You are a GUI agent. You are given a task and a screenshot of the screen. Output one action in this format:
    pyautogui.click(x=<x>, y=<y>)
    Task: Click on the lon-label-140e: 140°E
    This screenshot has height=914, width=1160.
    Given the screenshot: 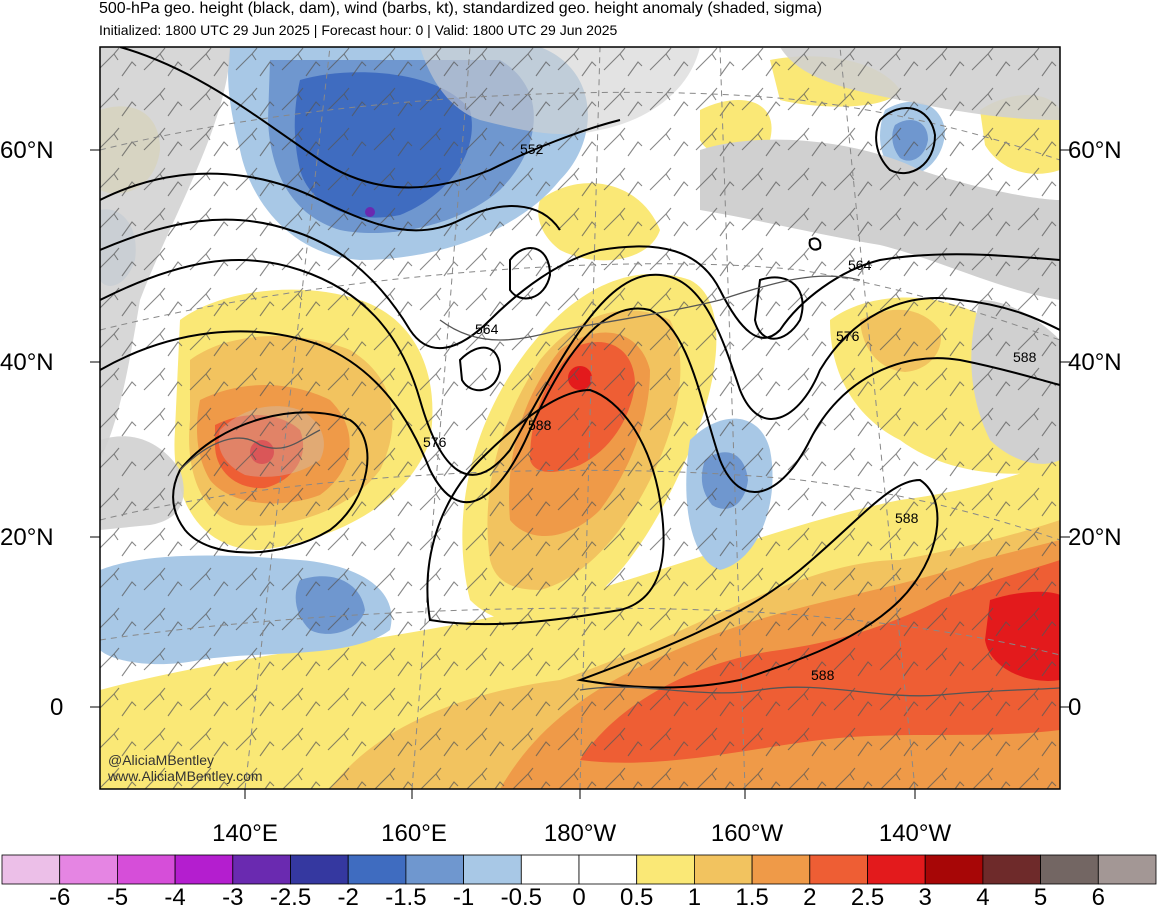 What is the action you would take?
    pyautogui.click(x=245, y=833)
    